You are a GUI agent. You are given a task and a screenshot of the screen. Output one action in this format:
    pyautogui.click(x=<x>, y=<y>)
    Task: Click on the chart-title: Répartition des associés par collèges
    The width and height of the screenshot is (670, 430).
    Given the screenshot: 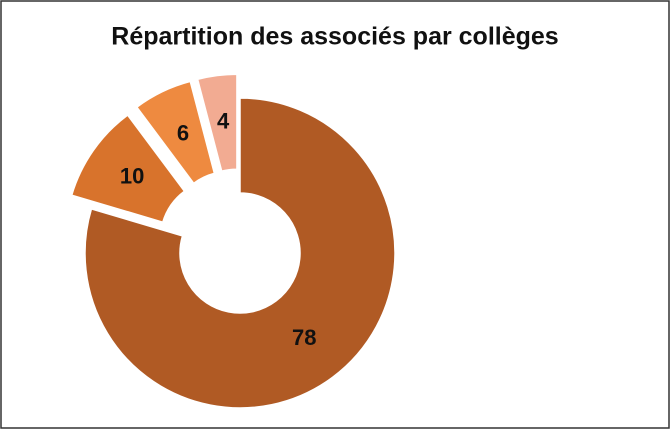 What is the action you would take?
    pyautogui.click(x=334, y=37)
    